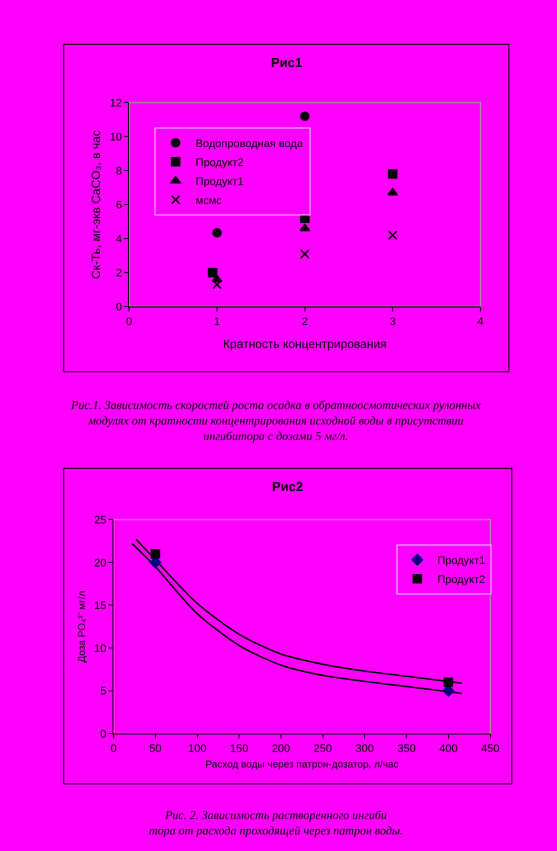 This screenshot has width=557, height=851. Describe the element at coordinates (286, 62) in the screenshot. I see `chart-title: Рис1` at that location.